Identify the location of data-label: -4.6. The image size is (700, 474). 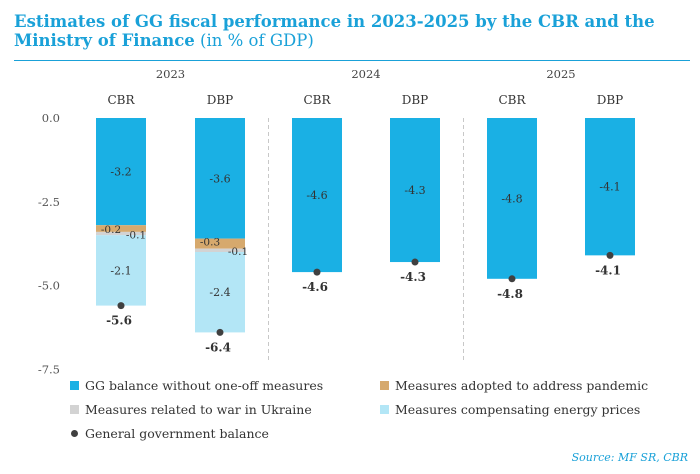
(316, 195).